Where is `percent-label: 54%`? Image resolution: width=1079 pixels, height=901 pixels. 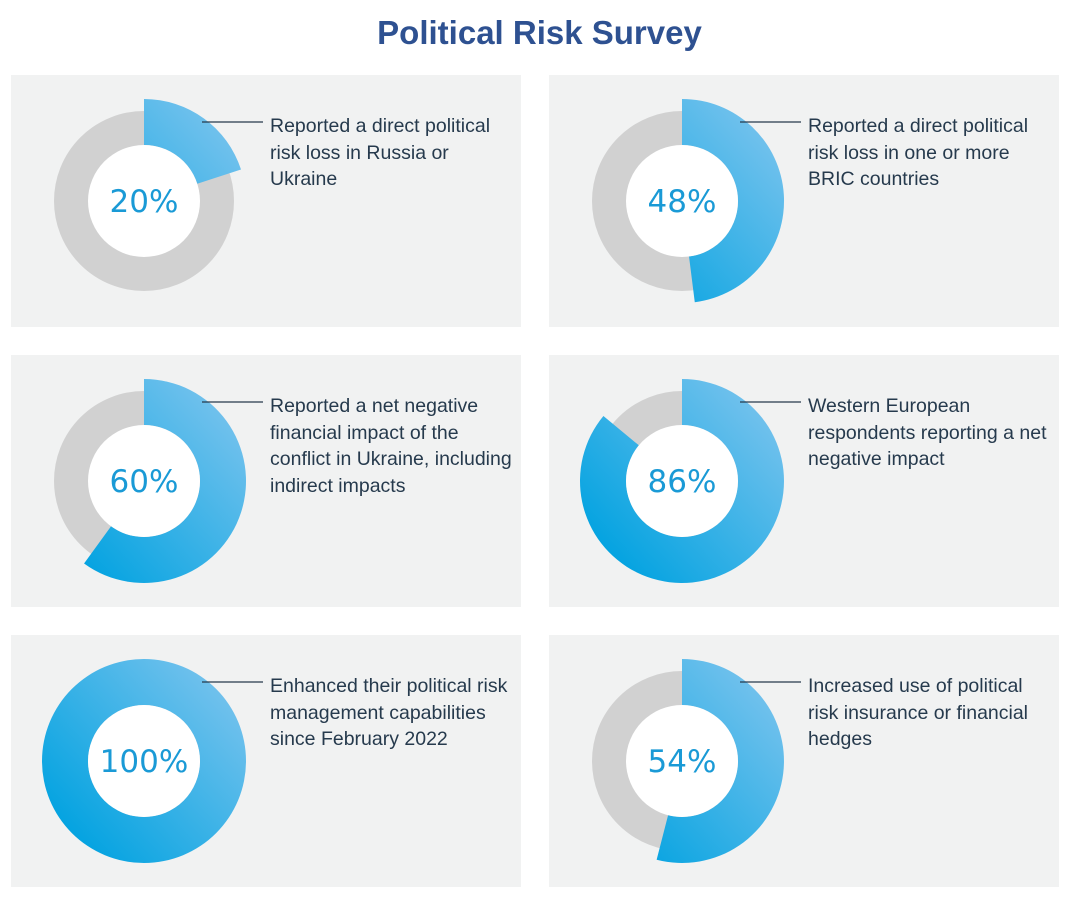 percent-label: 54% is located at coordinates (682, 762).